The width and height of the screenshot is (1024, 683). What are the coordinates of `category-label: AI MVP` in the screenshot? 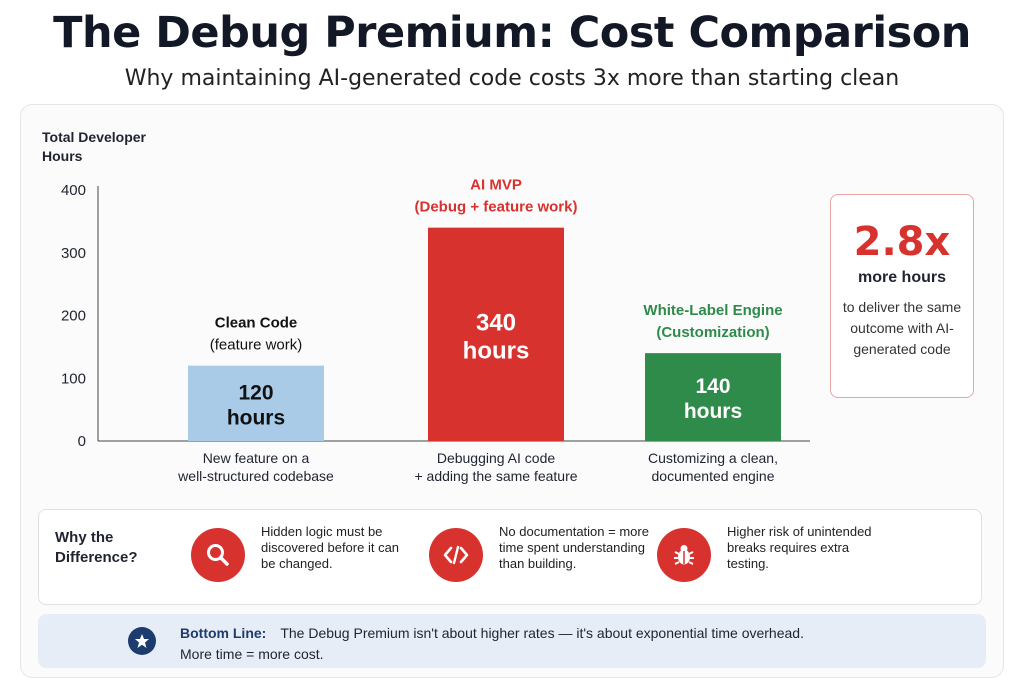 It's located at (496, 185).